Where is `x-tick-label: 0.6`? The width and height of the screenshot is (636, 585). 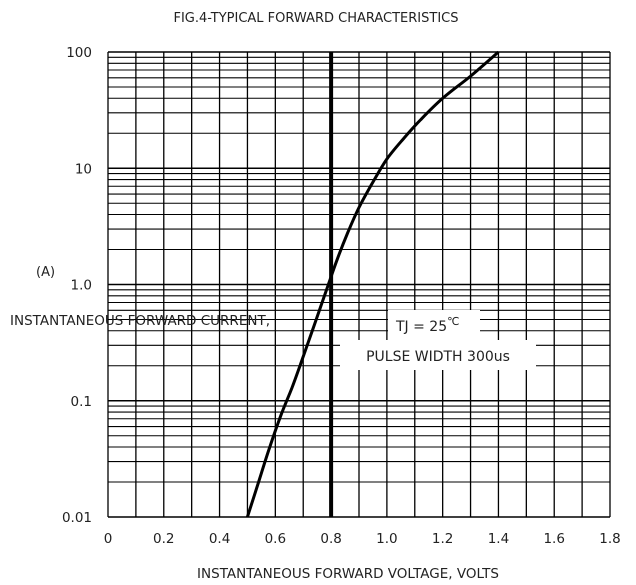
x-tick-label: 0.6 is located at coordinates (275, 539).